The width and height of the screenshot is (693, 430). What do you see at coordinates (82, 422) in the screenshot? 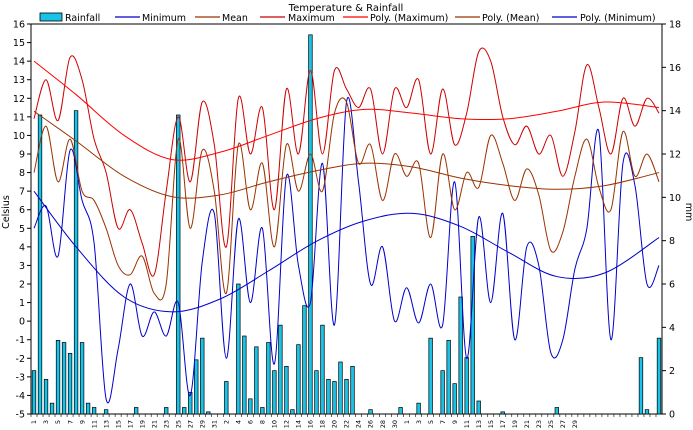
I see `x-tick-label-4: 9` at bounding box center [82, 422].